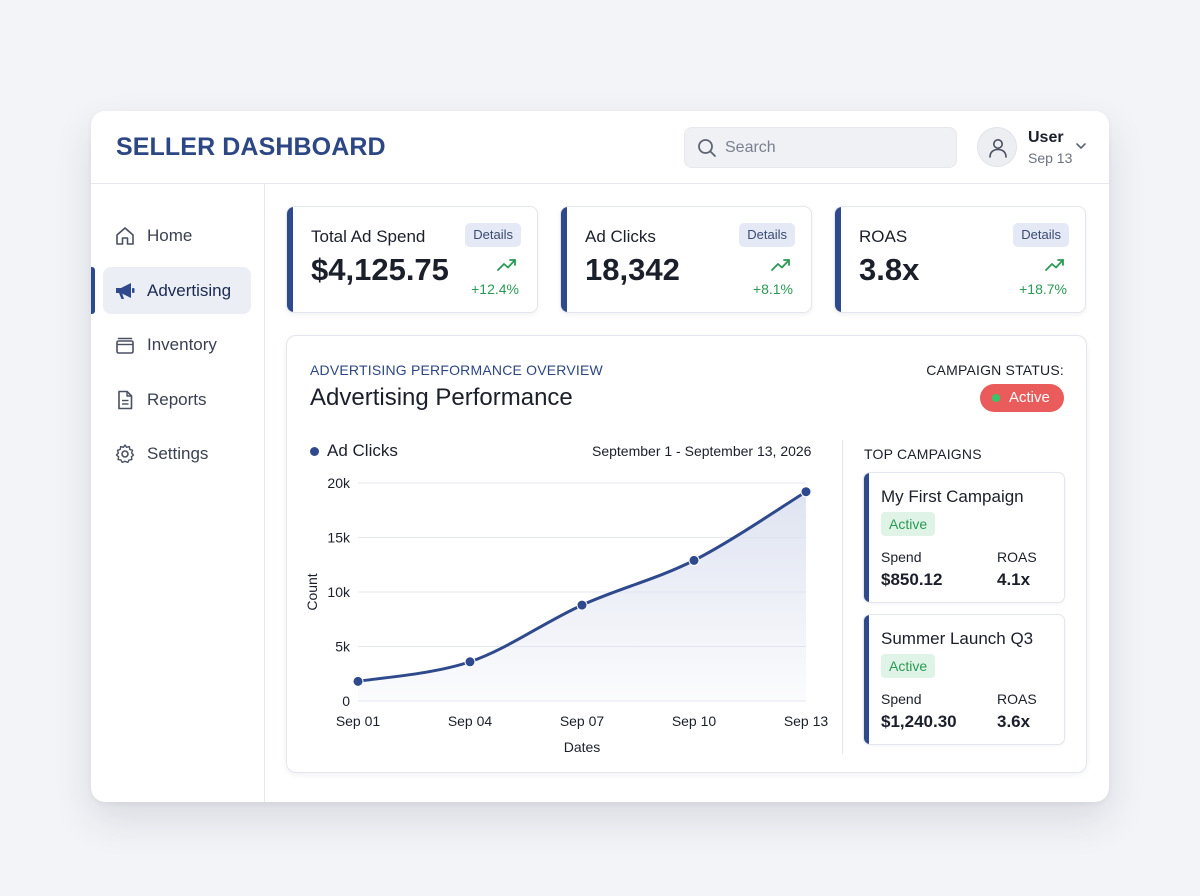 Image resolution: width=1200 pixels, height=896 pixels. What do you see at coordinates (632, 269) in the screenshot?
I see `stat-value: 18,342` at bounding box center [632, 269].